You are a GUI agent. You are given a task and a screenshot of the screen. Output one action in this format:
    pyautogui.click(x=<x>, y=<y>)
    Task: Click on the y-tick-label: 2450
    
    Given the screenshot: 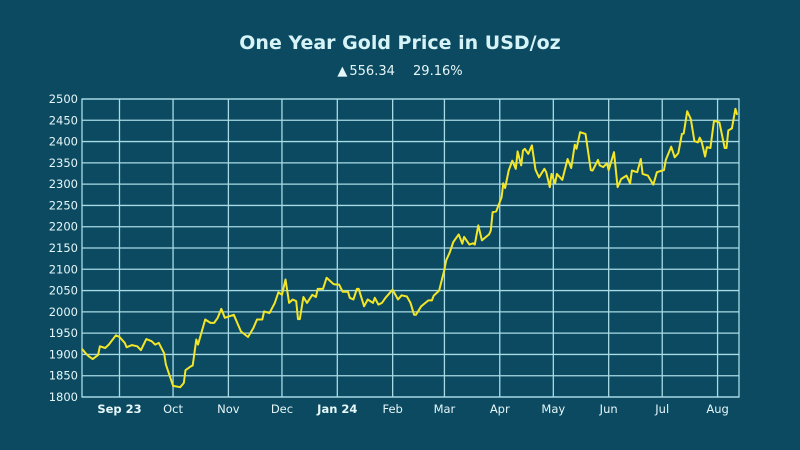 What is the action you would take?
    pyautogui.click(x=63, y=120)
    